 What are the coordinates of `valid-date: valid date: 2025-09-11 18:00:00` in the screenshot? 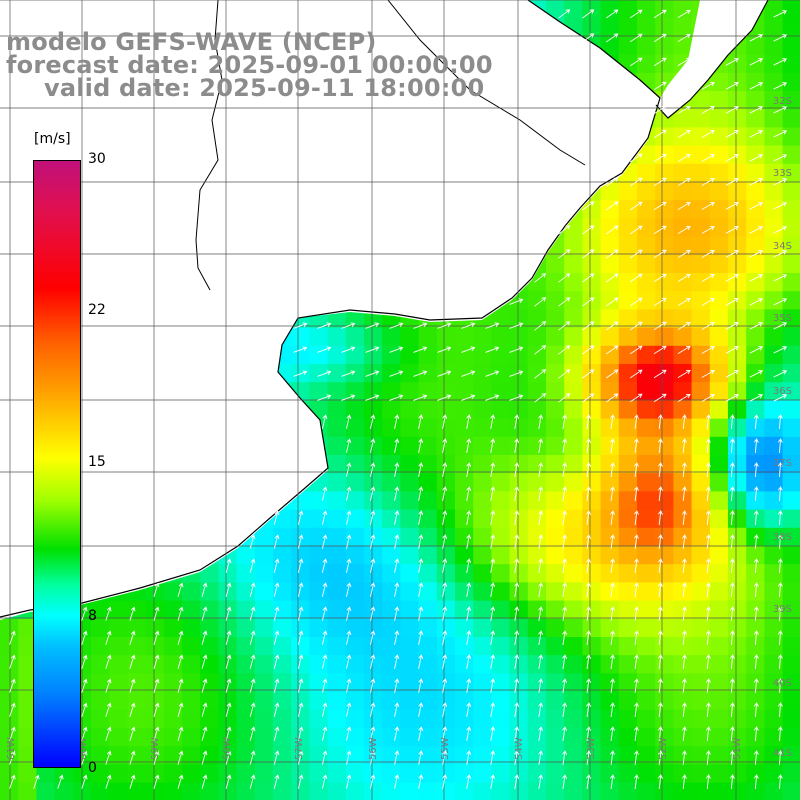 It's located at (264, 88).